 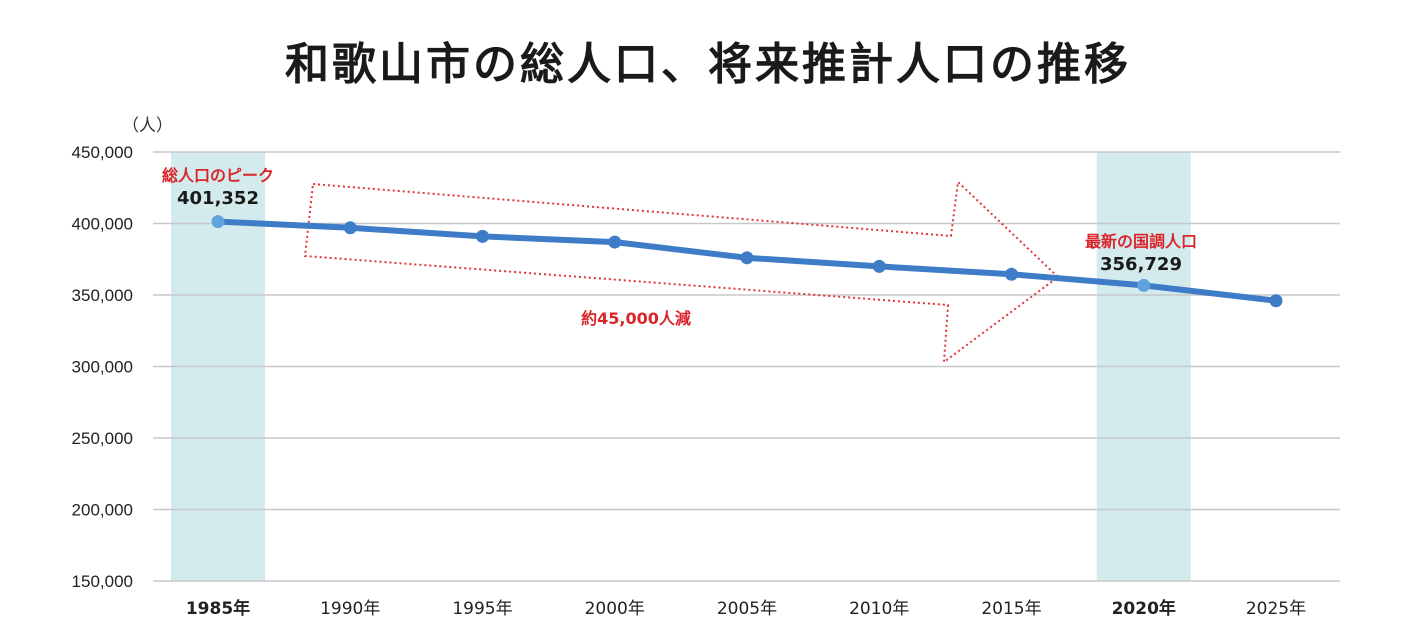 I want to click on data-point-2025年, so click(x=1276, y=301).